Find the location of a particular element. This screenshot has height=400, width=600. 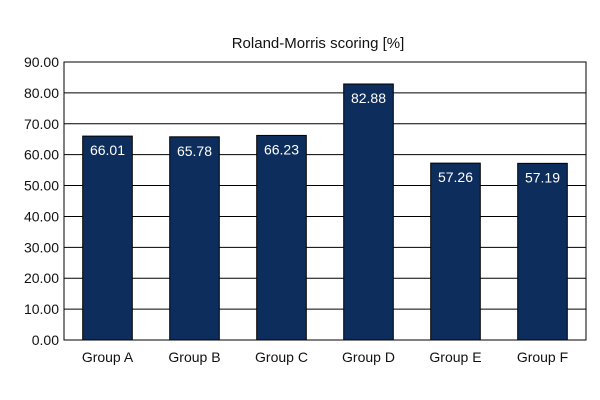

y-tick-label: 20.00 is located at coordinates (41, 278).